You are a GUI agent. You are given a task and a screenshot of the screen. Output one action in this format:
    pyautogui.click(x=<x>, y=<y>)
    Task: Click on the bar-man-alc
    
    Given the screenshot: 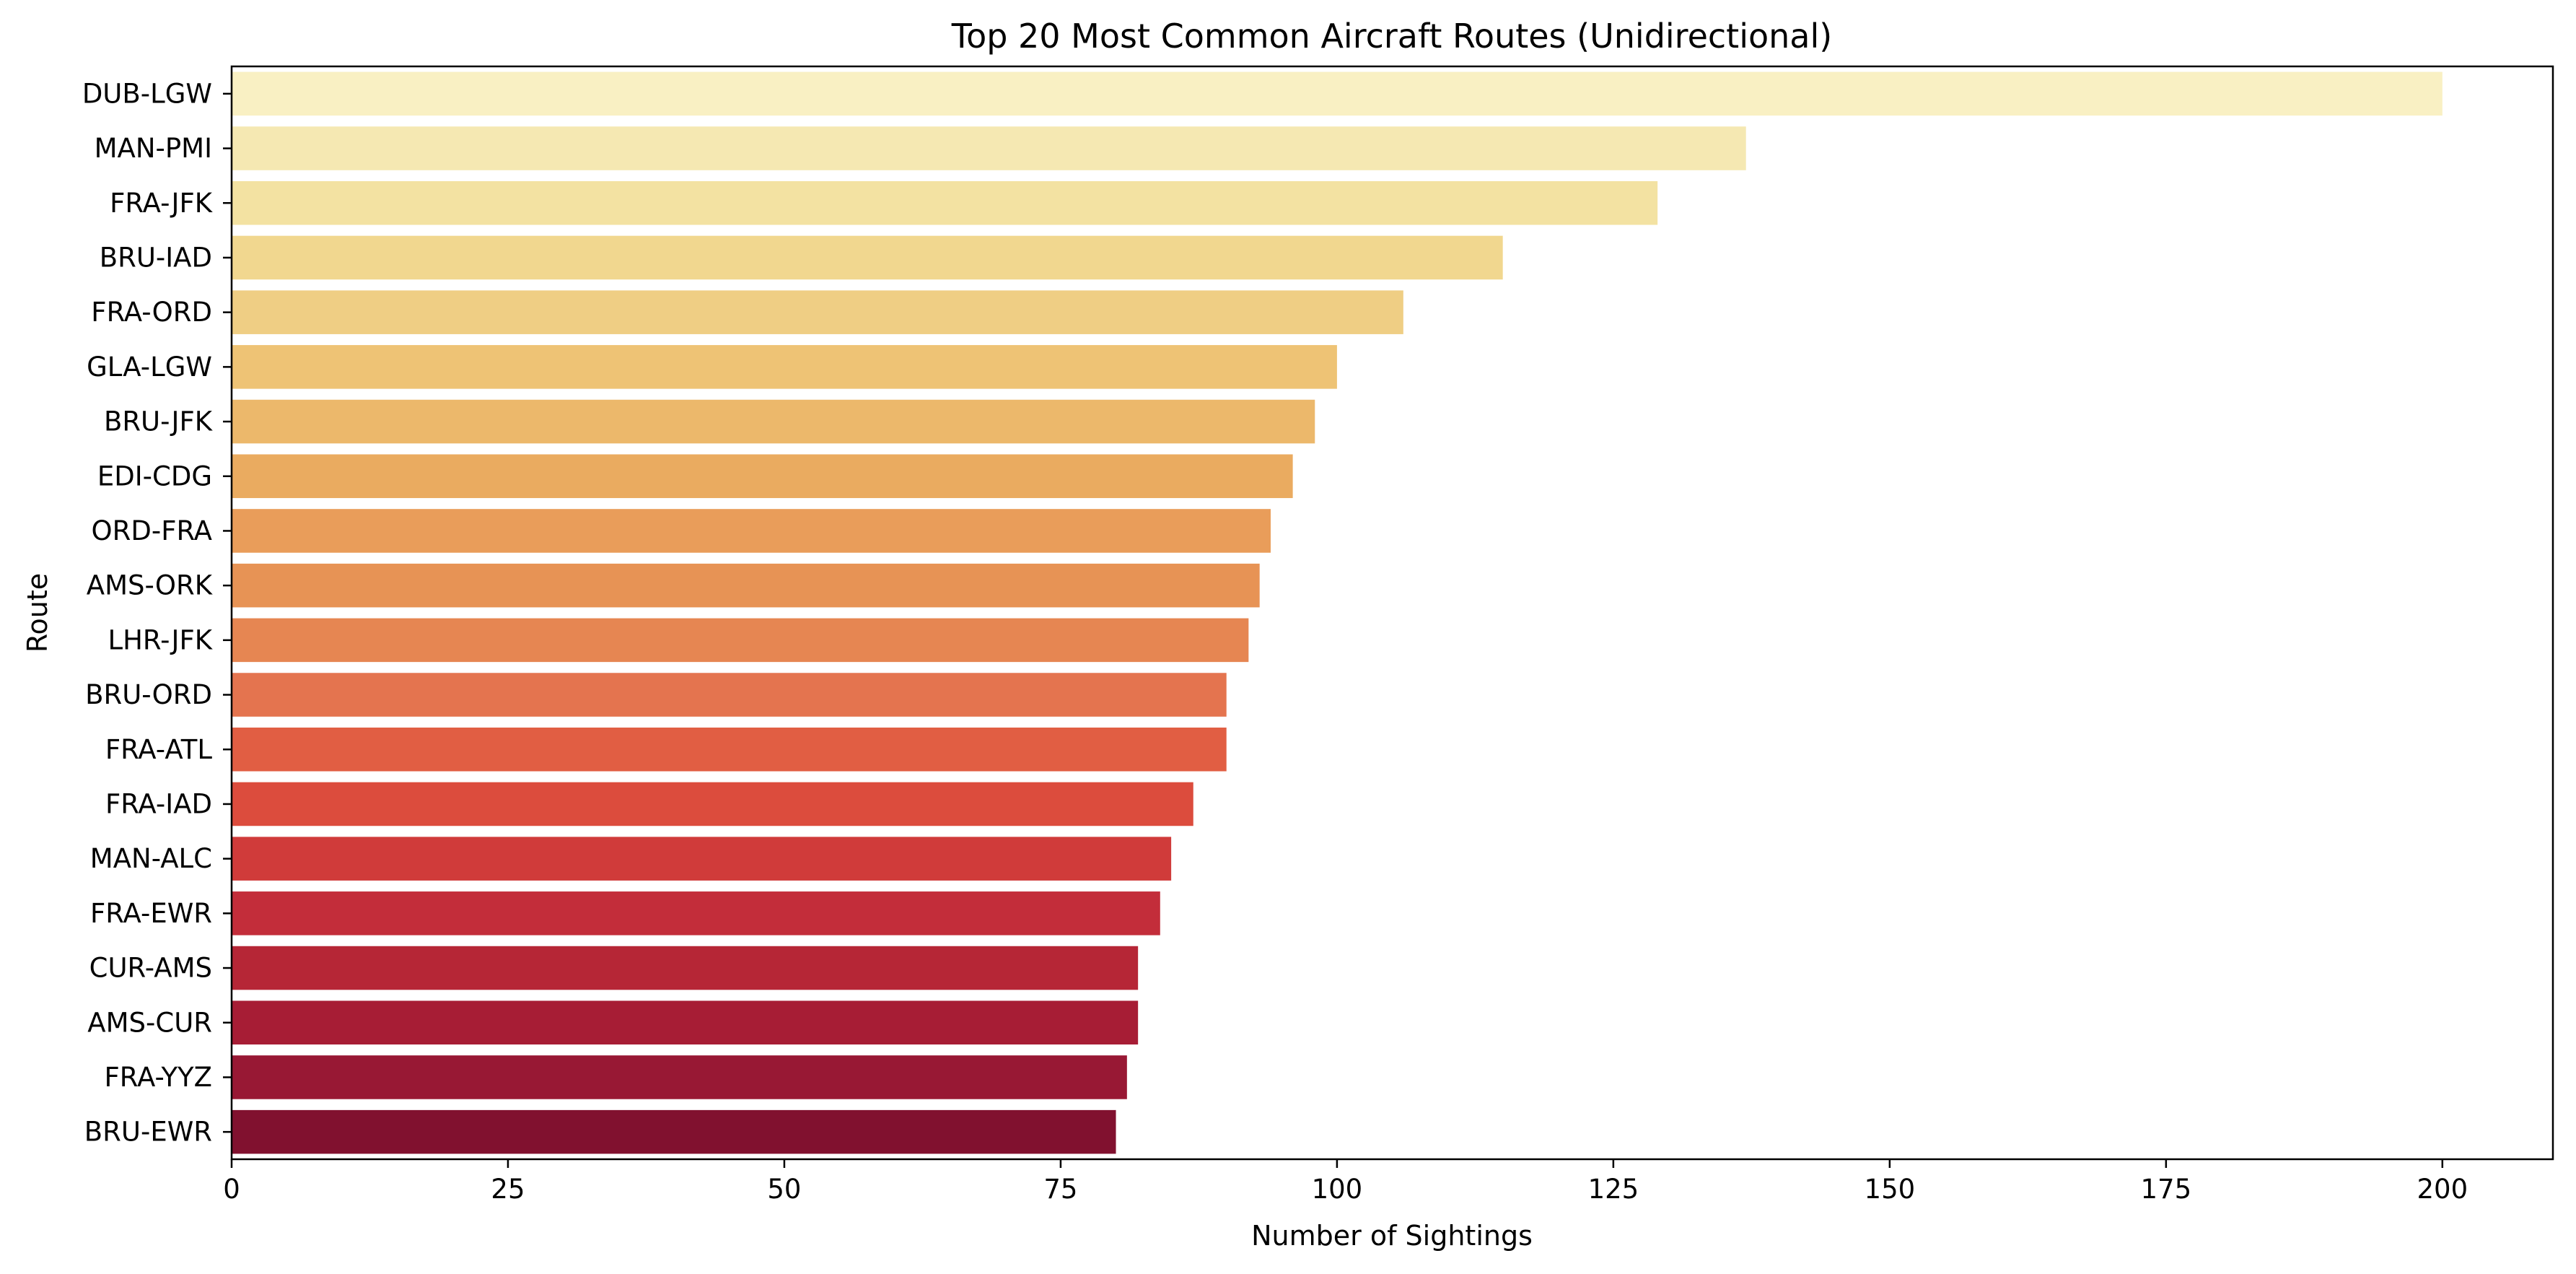 What is the action you would take?
    pyautogui.click(x=702, y=859)
    